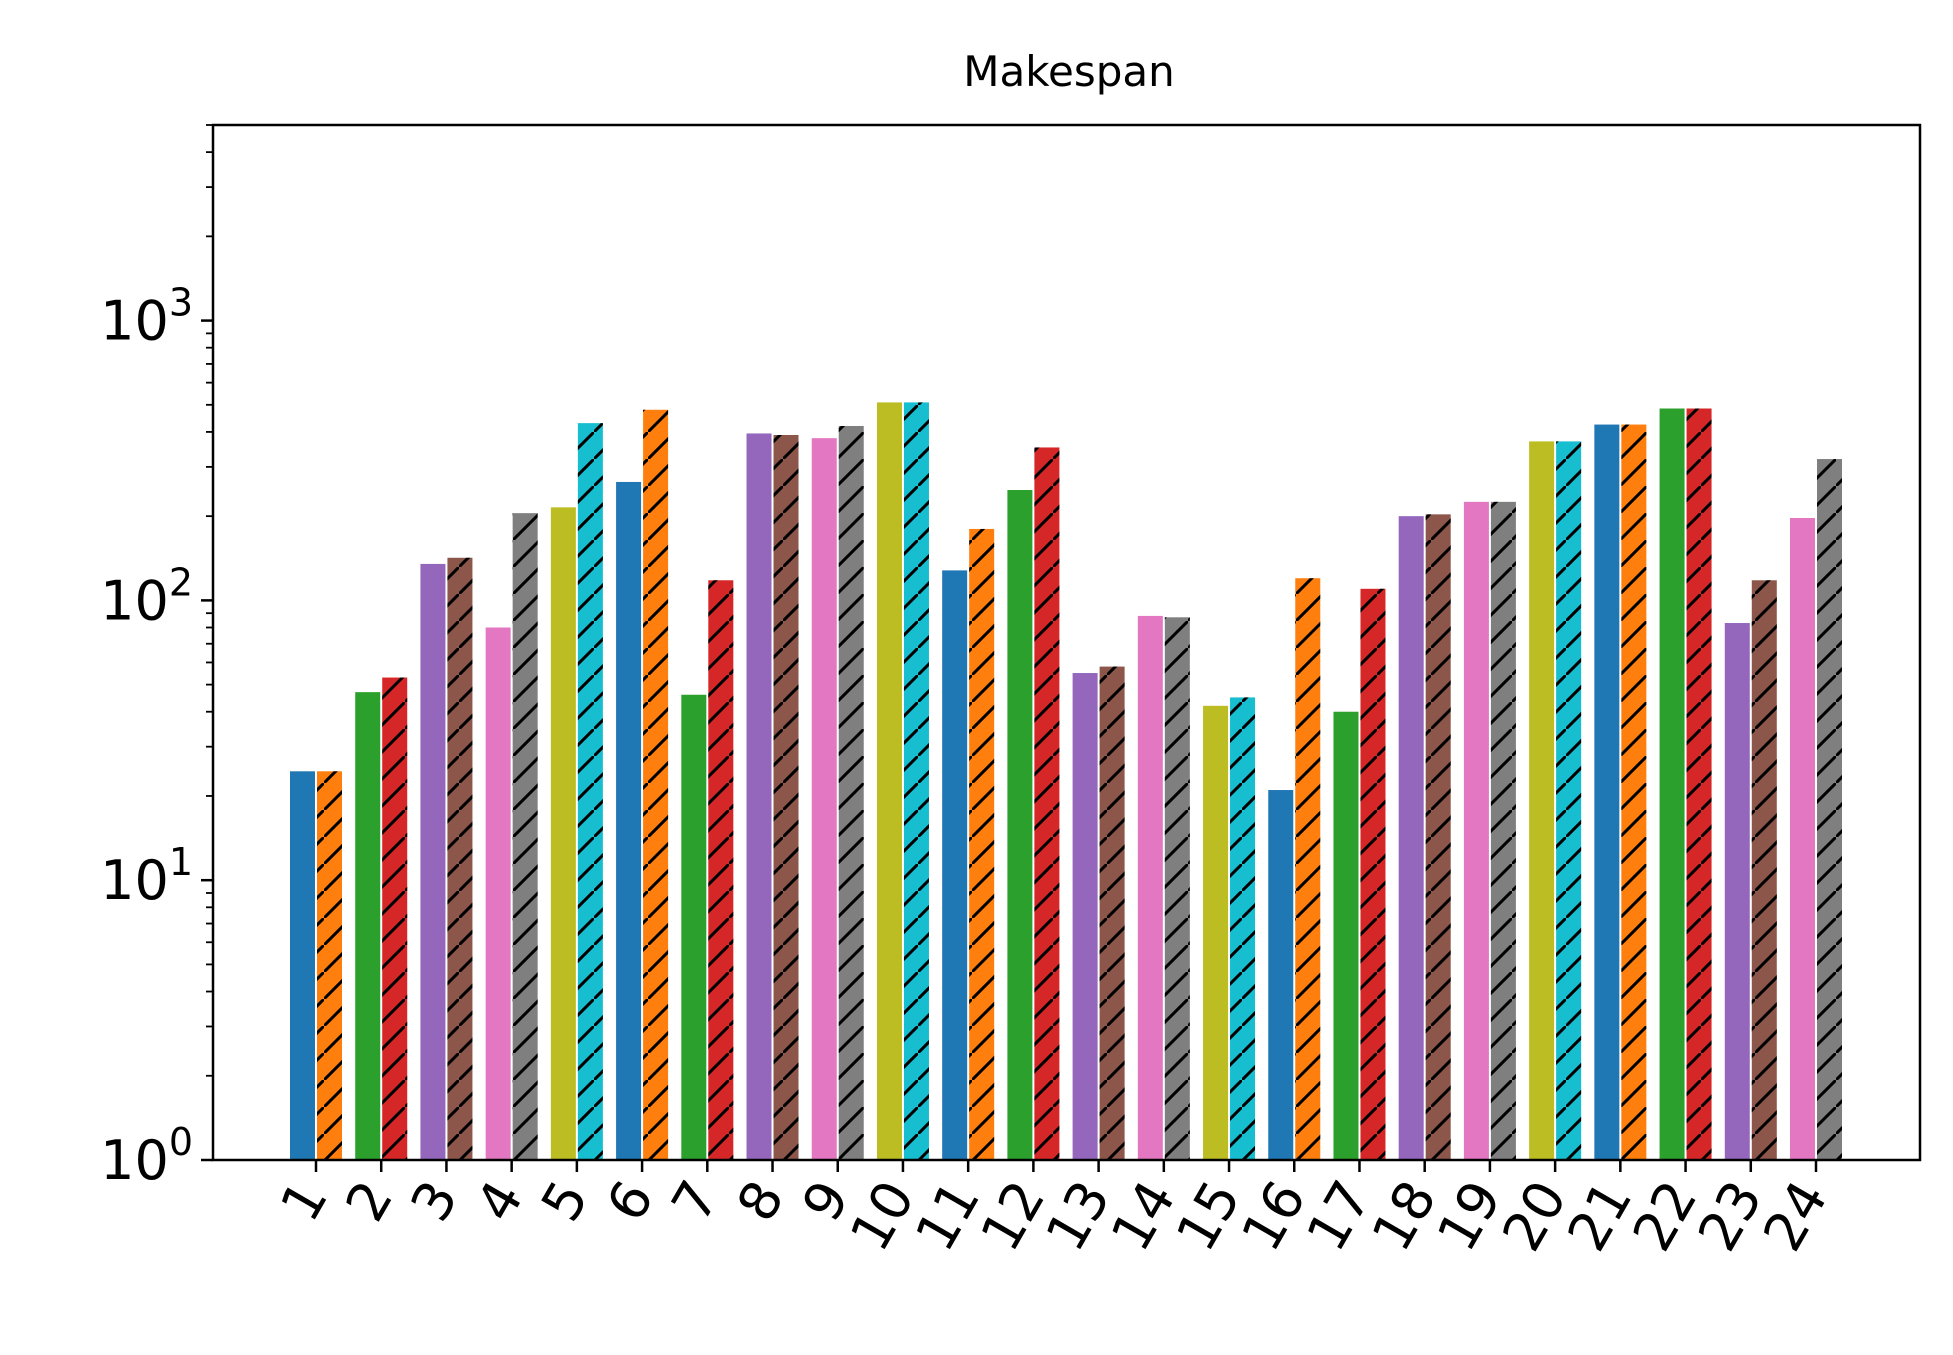 This screenshot has height=1355, width=1953. Describe the element at coordinates (1069, 71) in the screenshot. I see `chart-title: Makespan` at that location.